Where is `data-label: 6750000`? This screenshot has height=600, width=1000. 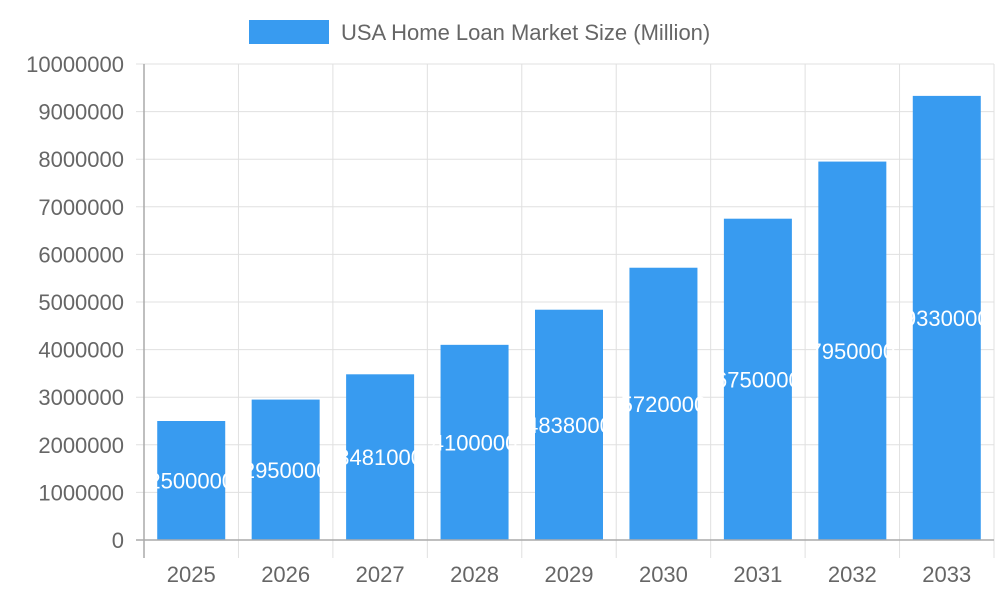
data-label: 6750000 is located at coordinates (758, 379).